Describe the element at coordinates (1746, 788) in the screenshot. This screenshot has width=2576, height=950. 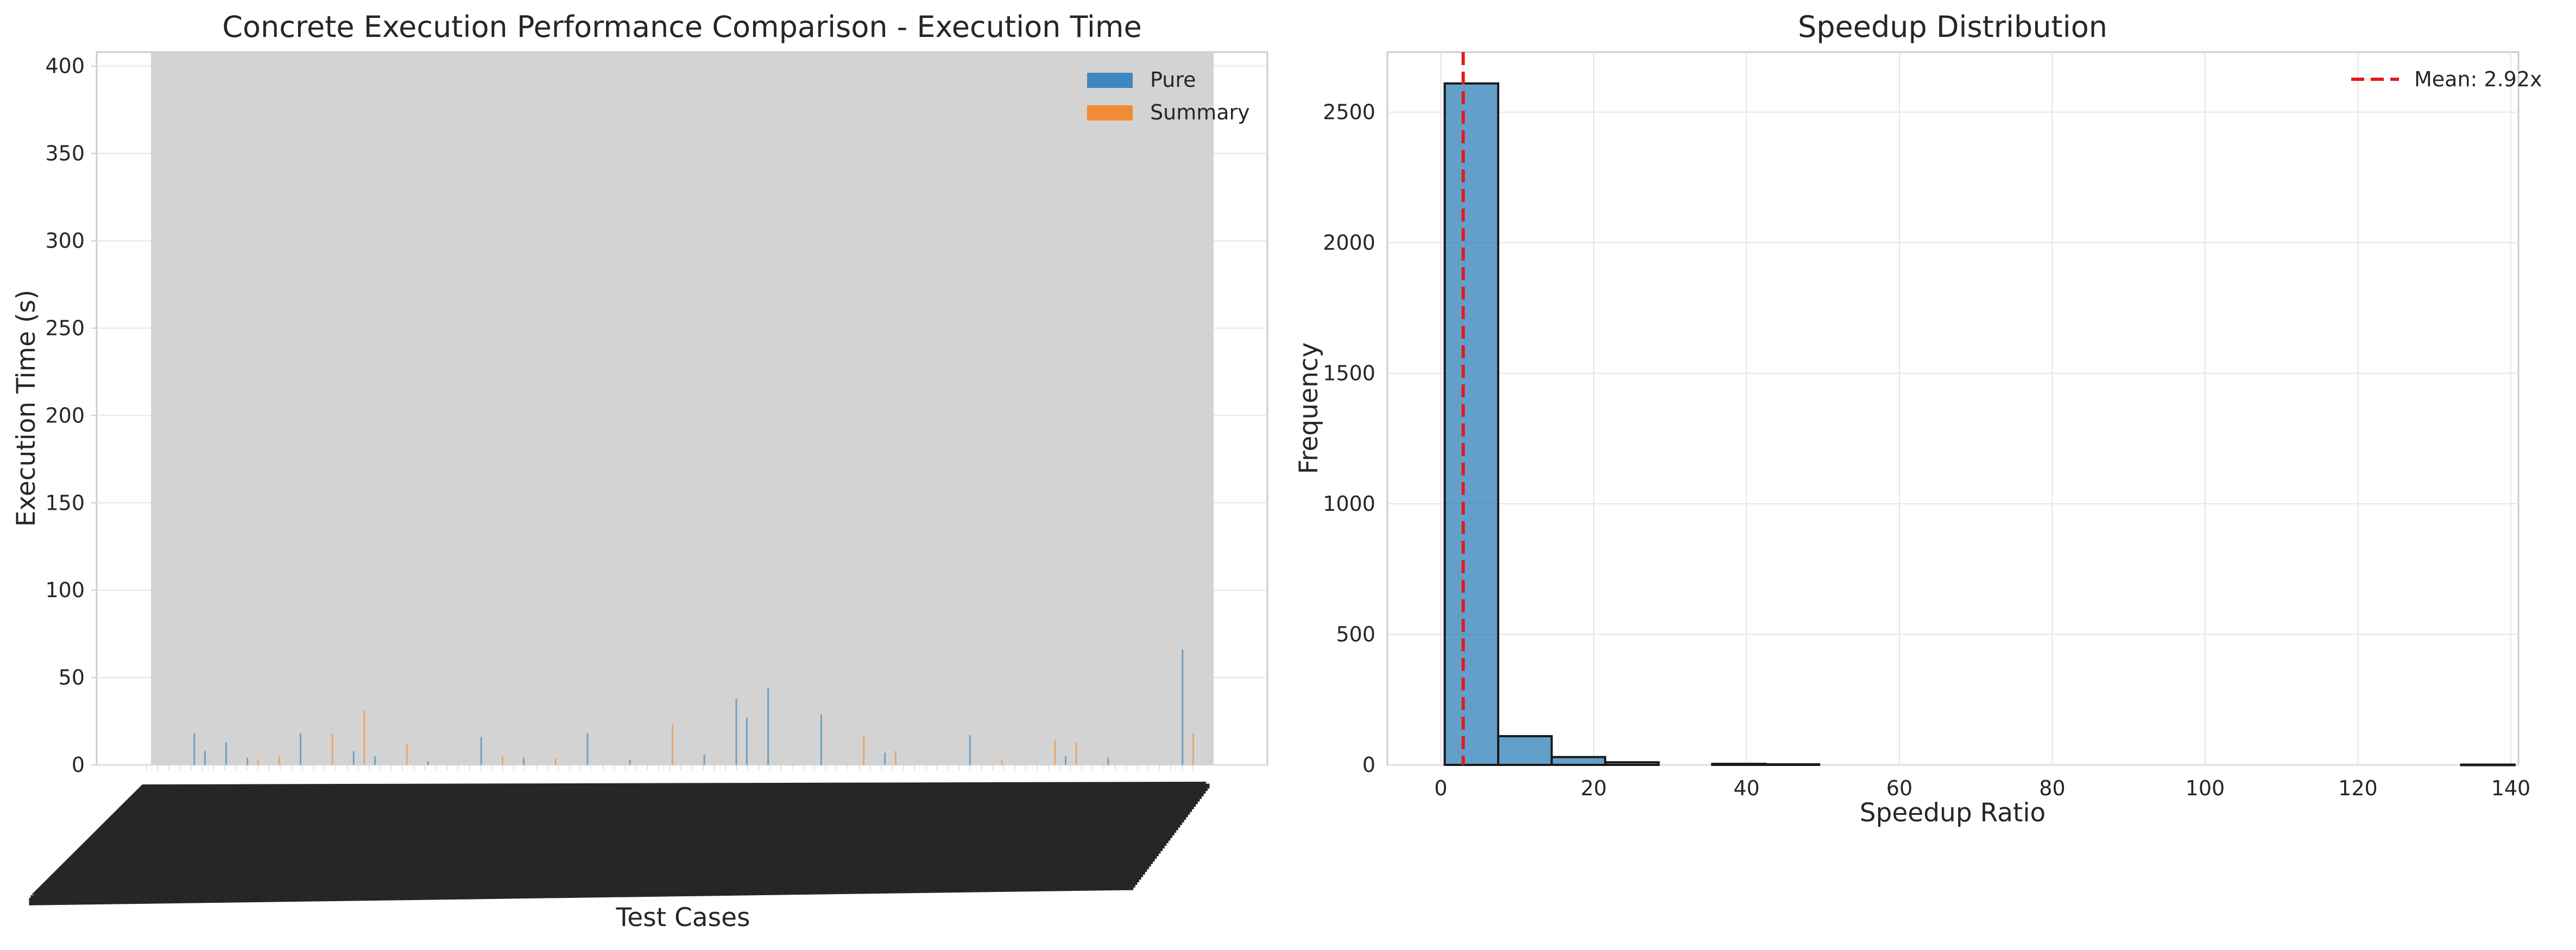
I see `right-x-tick-label: 40` at that location.